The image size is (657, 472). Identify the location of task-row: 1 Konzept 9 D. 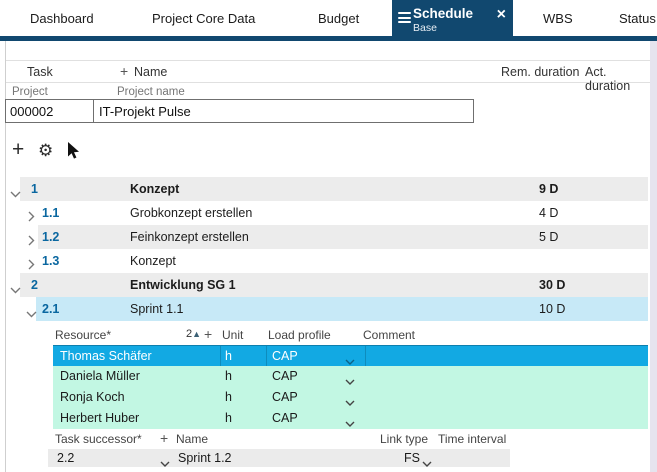
(325, 189).